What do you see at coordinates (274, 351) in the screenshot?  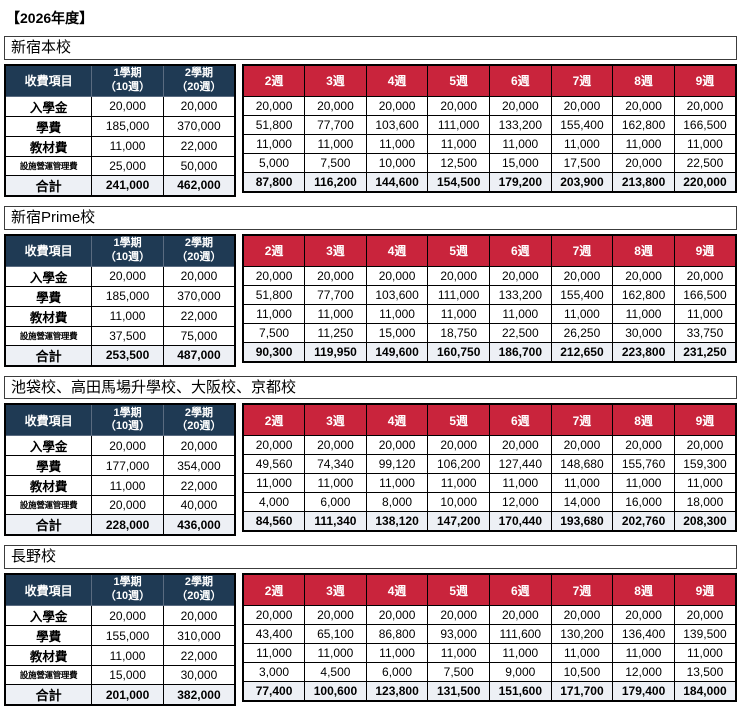 I see `fee-value: 90,300` at bounding box center [274, 351].